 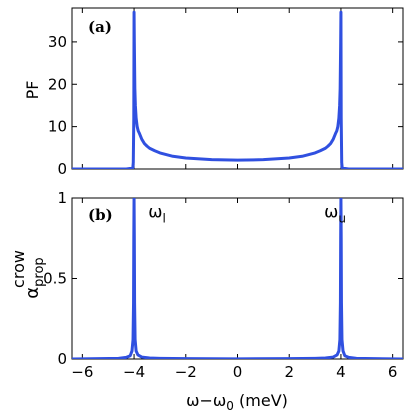 What do you see at coordinates (341, 372) in the screenshot?
I see `x-tick-label: 4` at bounding box center [341, 372].